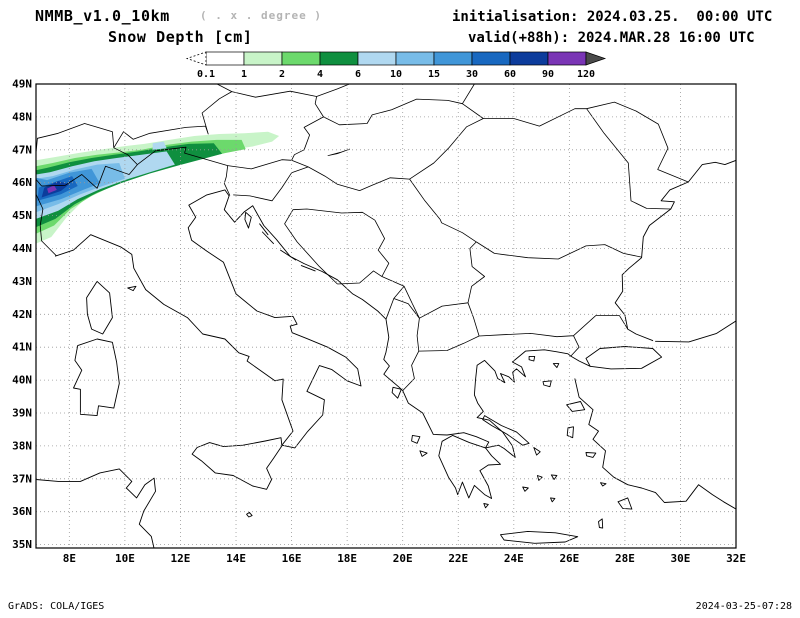 This screenshot has width=800, height=618. Describe the element at coordinates (522, 403) in the screenshot. I see `coastline-greece-north` at that location.